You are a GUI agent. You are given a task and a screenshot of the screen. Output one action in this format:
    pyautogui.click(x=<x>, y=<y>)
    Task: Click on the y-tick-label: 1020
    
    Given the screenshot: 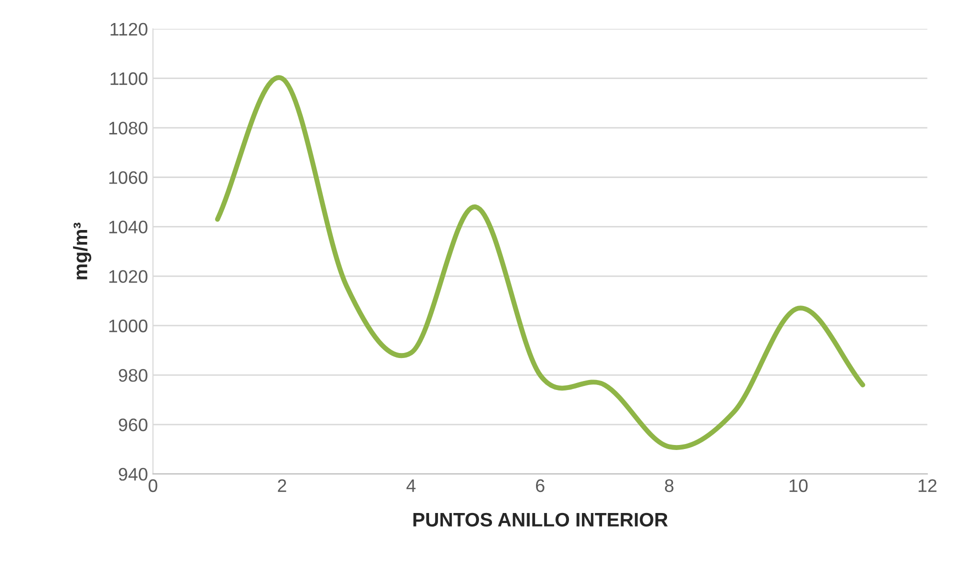 What is the action you would take?
    pyautogui.click(x=128, y=276)
    